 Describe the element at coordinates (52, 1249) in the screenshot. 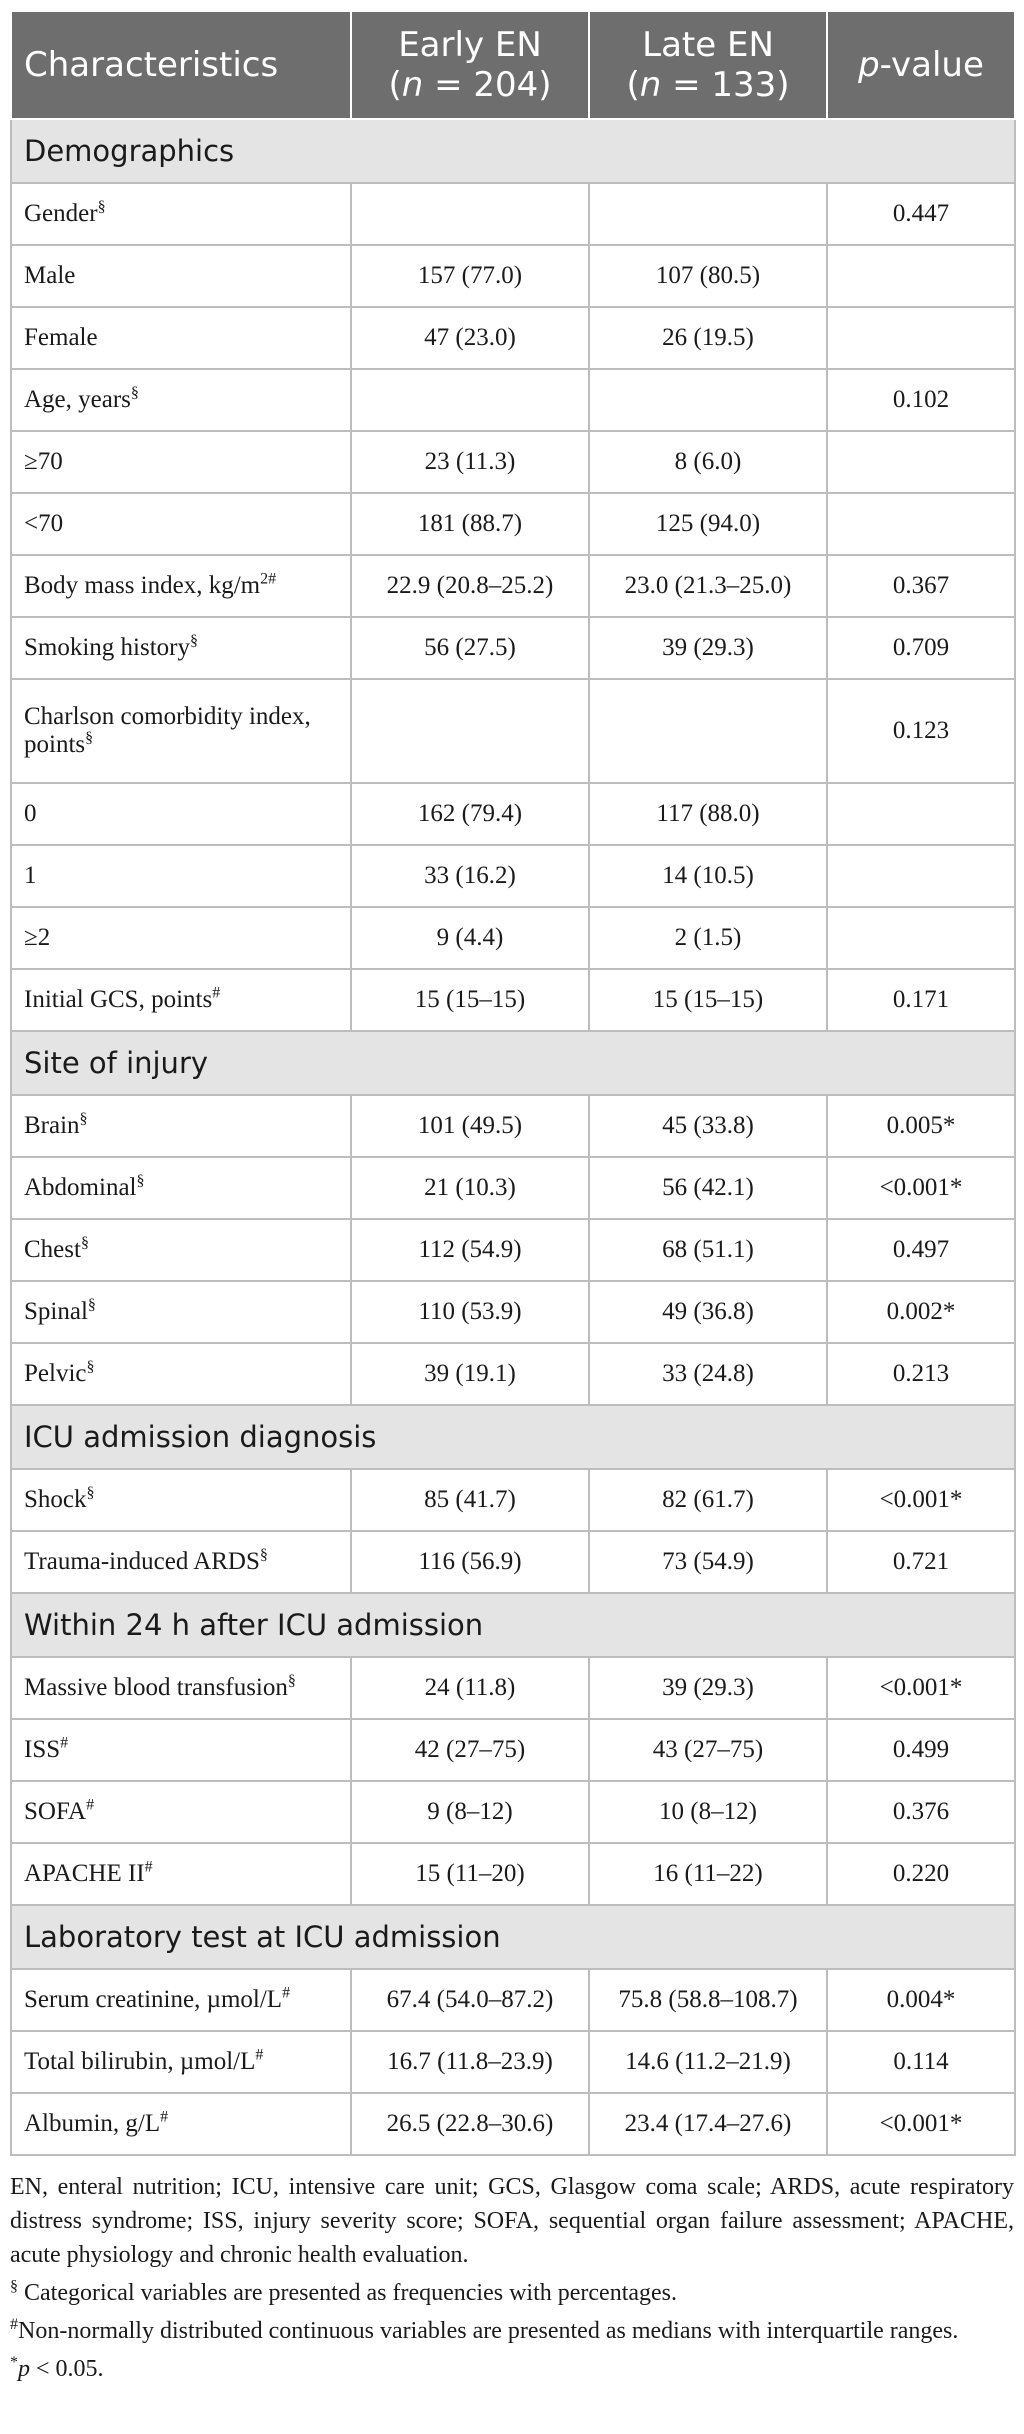

I see `row-label-text: Chest` at that location.